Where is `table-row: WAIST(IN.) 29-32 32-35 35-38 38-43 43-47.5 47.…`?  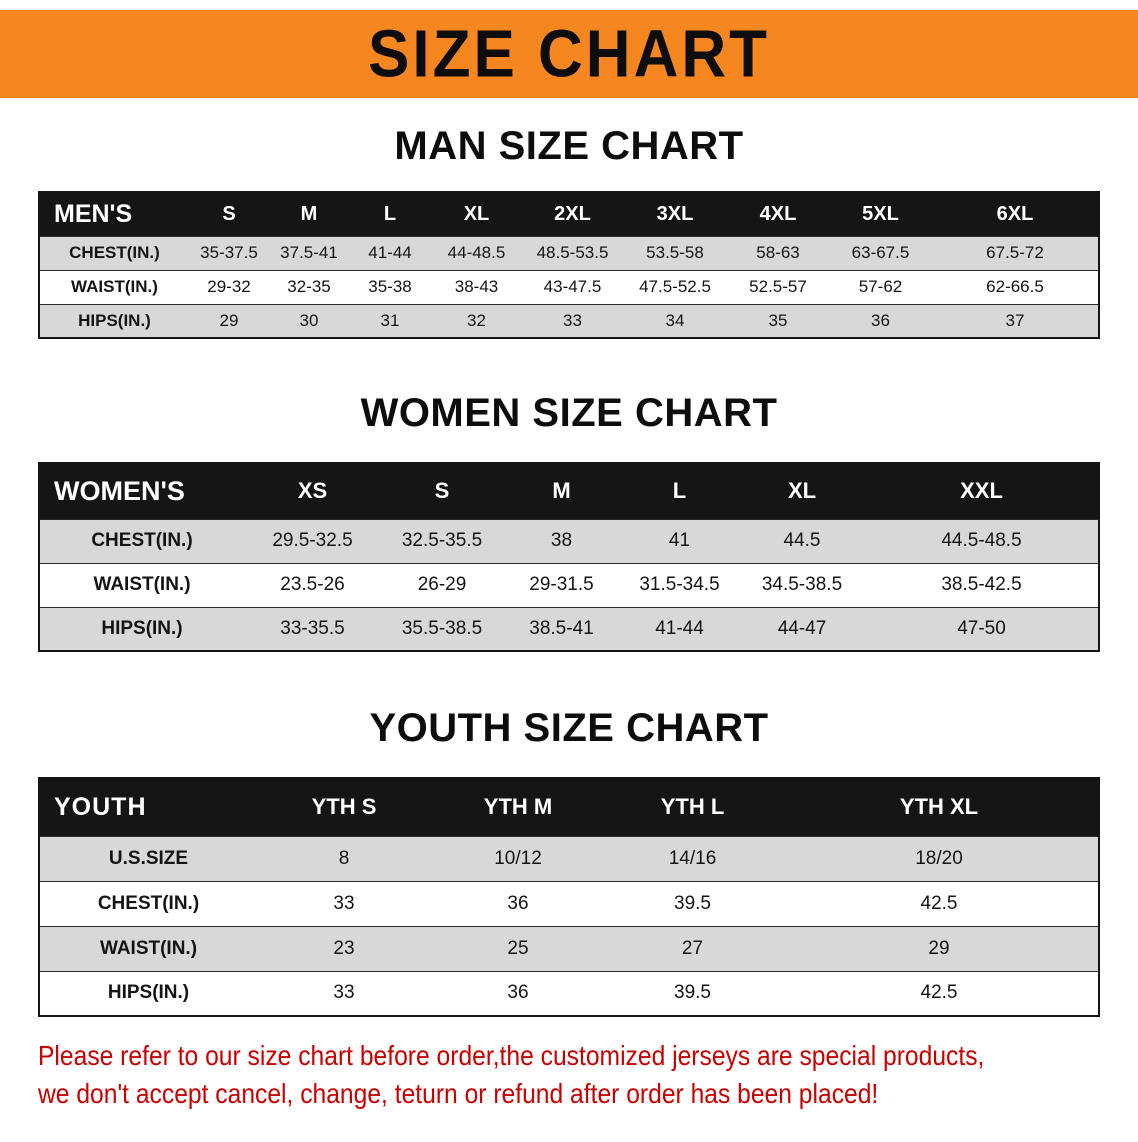 table-row: WAIST(IN.) 29-32 32-35 35-38 38-43 43-47.5 47.… is located at coordinates (569, 286).